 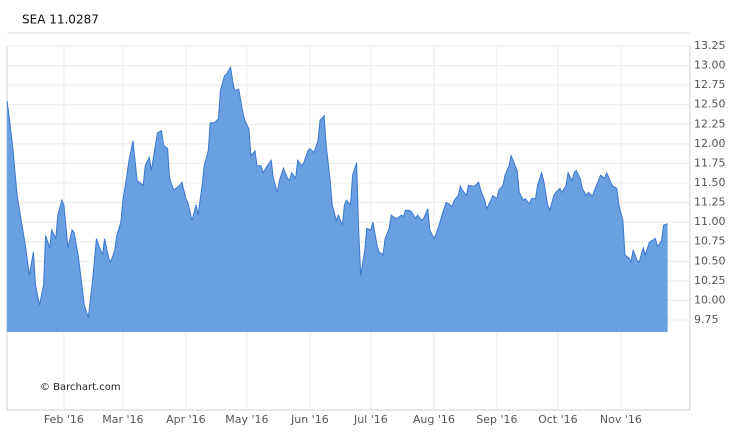 I want to click on x-tick-label: Mar '16, so click(x=122, y=419).